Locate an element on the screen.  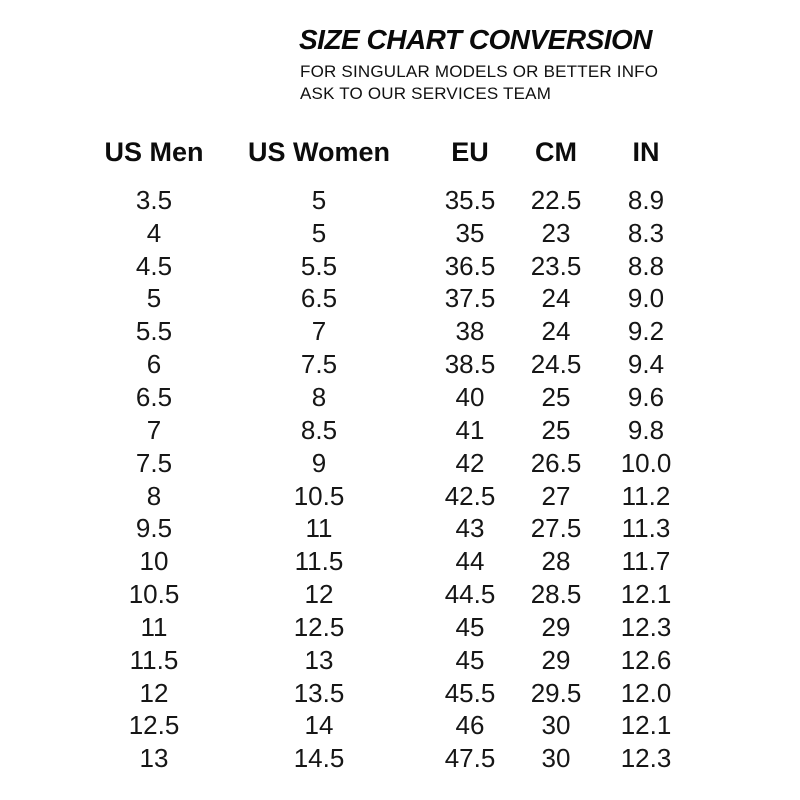
table-row: 5.5 7 38 24 9.2 is located at coordinates (395, 331).